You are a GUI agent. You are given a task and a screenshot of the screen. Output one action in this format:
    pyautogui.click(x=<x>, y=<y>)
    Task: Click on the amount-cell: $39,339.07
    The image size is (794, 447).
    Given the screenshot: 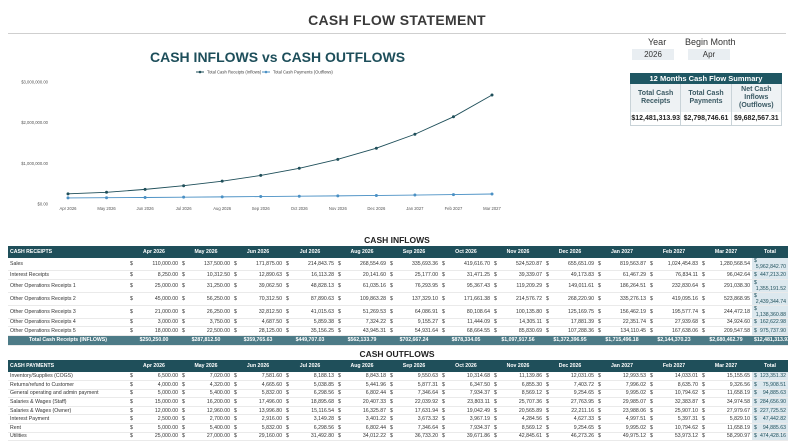 What is the action you would take?
    pyautogui.click(x=518, y=275)
    